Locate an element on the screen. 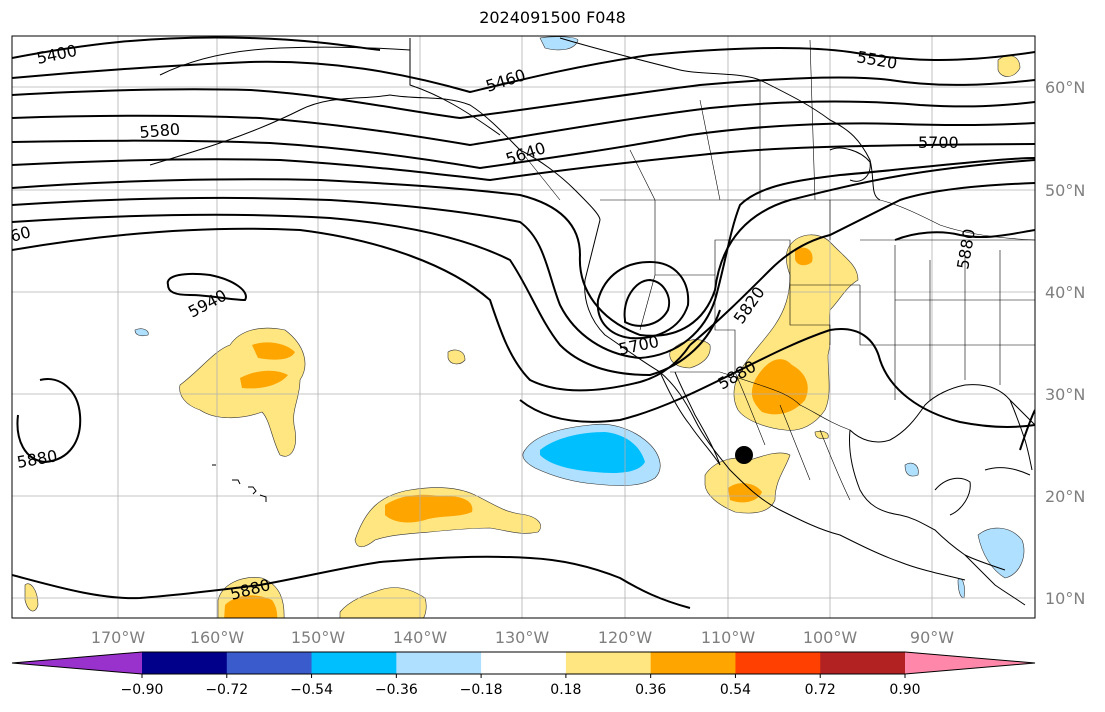 The image size is (1105, 712). alaska-north-coast is located at coordinates (285, 61).